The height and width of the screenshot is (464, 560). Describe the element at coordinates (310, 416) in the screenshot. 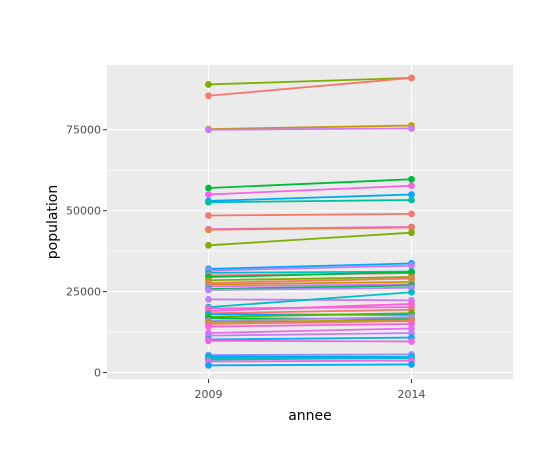

I see `x-axis-title: annee` at that location.